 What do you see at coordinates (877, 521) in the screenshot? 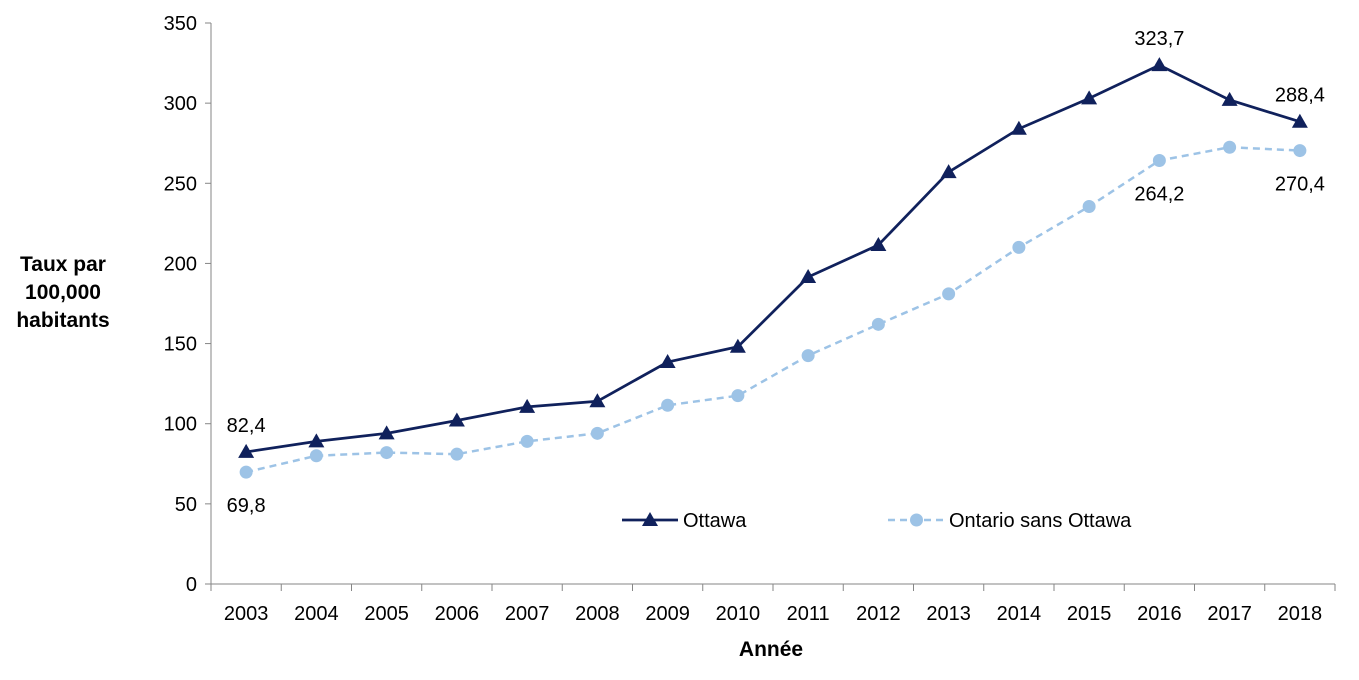
I see `legend: Ottawa Ontario sans Ottawa` at bounding box center [877, 521].